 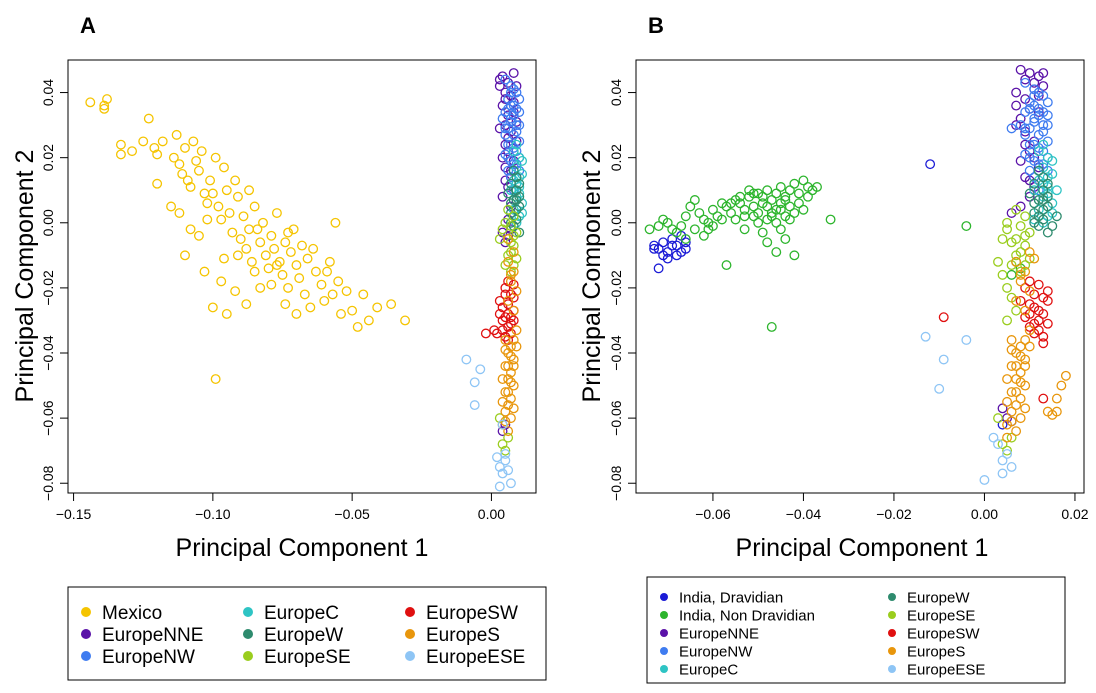 What do you see at coordinates (48, 418) in the screenshot?
I see `y-tick-label-a: −0.06` at bounding box center [48, 418].